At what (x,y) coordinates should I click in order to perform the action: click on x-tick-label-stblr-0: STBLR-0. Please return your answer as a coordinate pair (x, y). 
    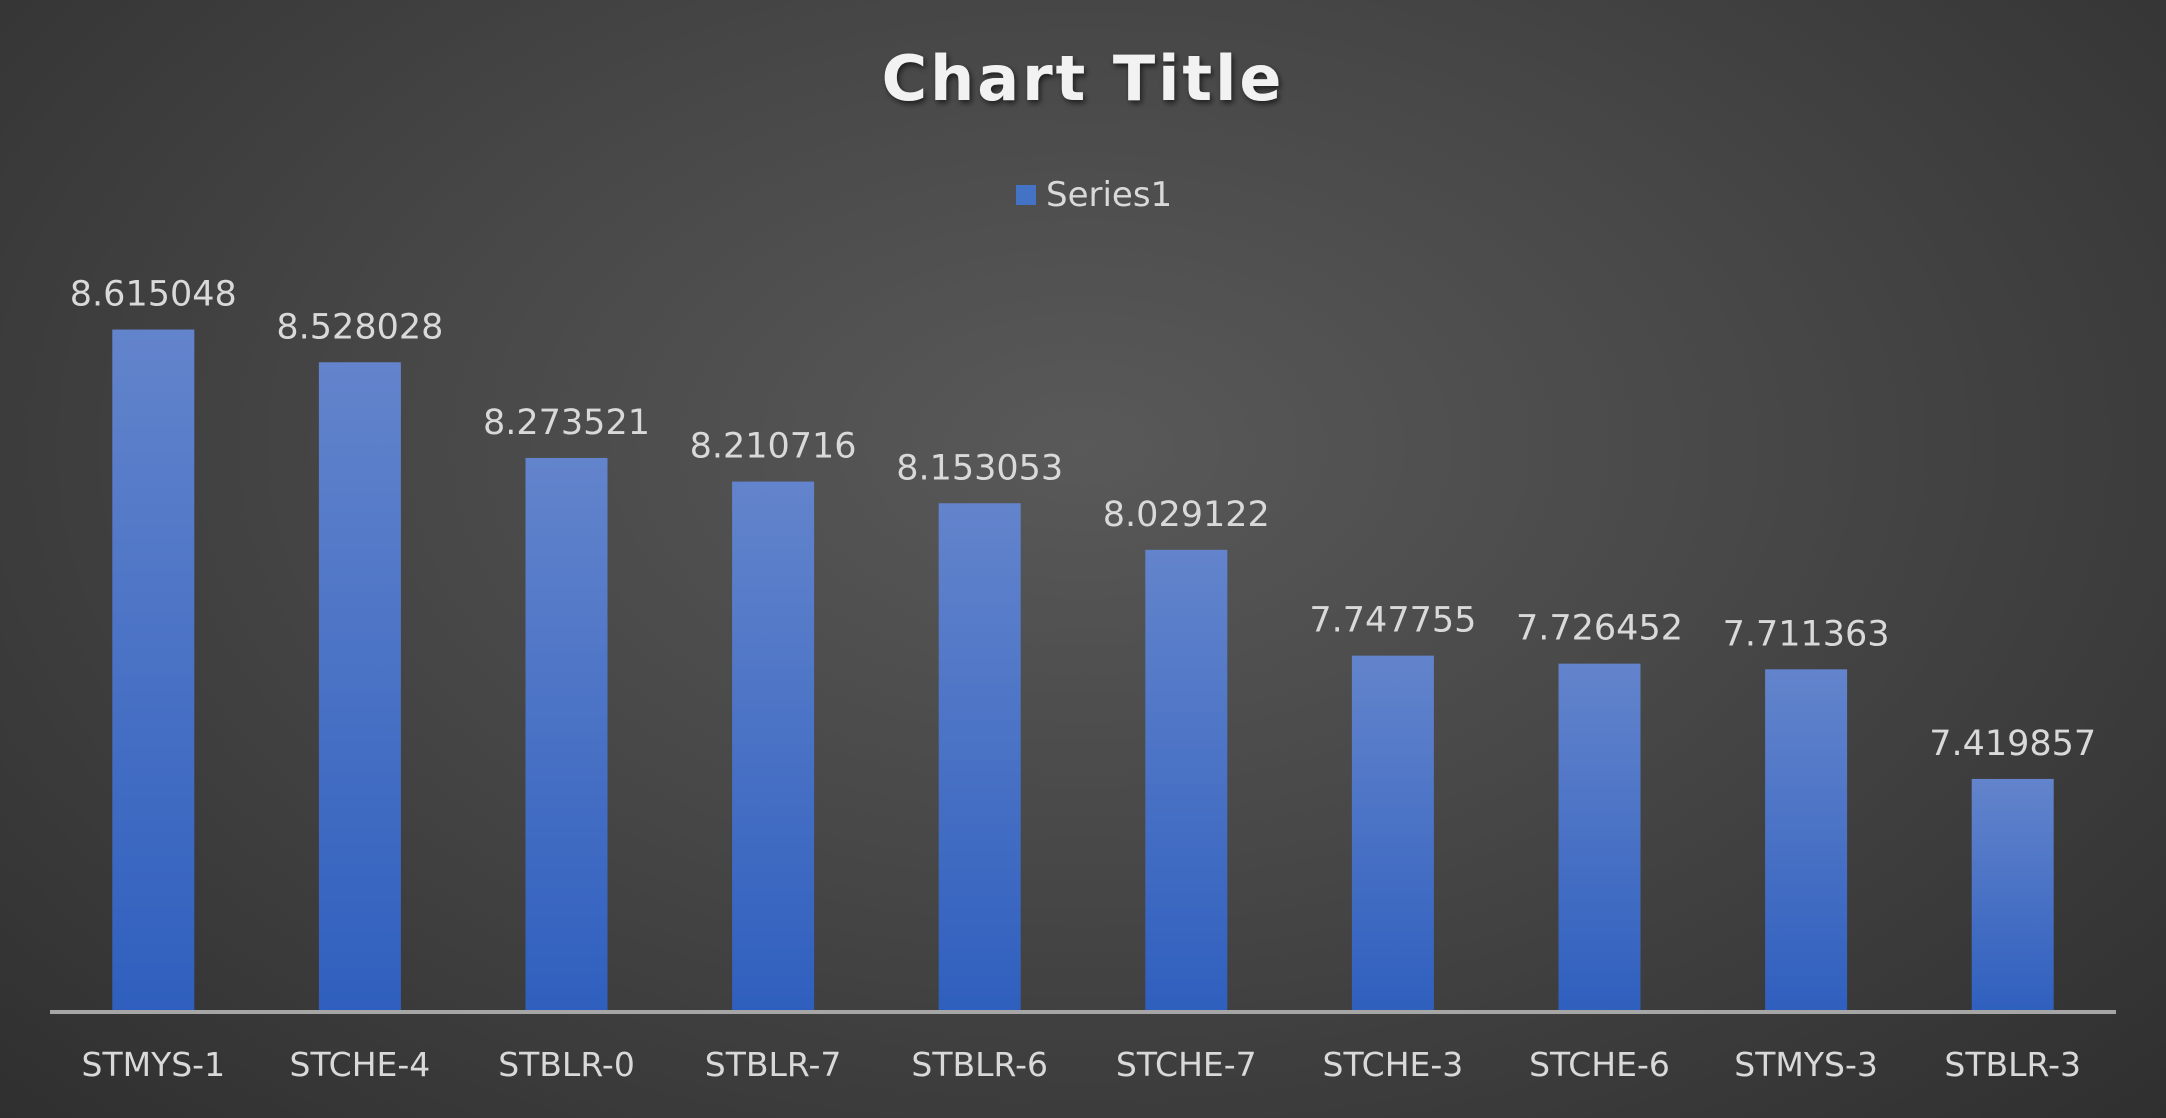
    Looking at the image, I should click on (566, 1064).